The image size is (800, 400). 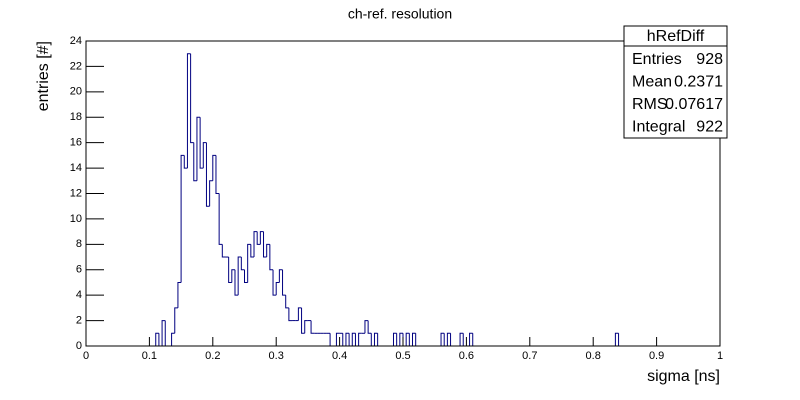 What do you see at coordinates (76, 219) in the screenshot?
I see `y-tick-label: 10` at bounding box center [76, 219].